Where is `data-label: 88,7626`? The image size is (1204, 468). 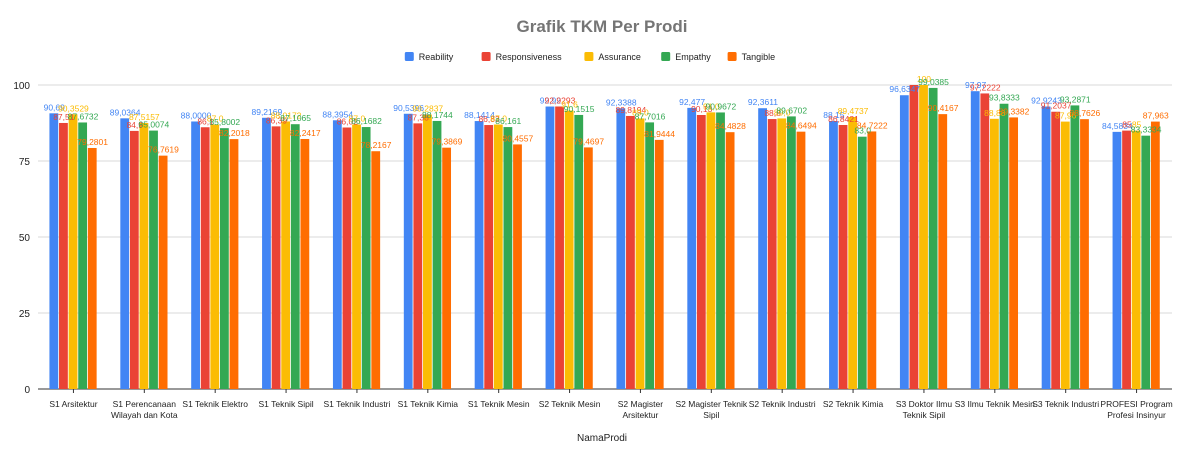
data-label: 88,7626 is located at coordinates (1085, 113).